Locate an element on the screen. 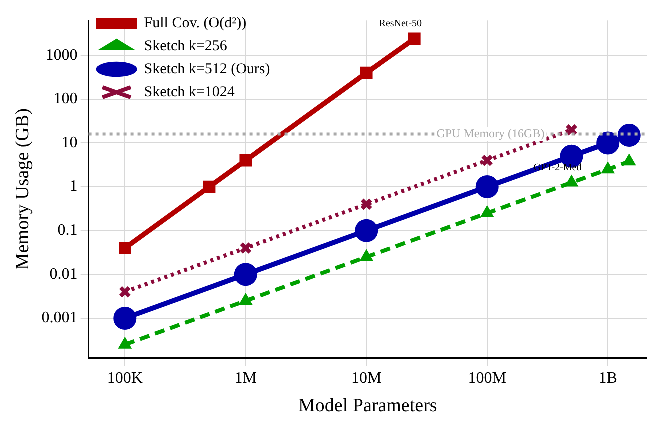 The height and width of the screenshot is (430, 667). legend-label: Sketch k=512 (Ours) is located at coordinates (207, 69).